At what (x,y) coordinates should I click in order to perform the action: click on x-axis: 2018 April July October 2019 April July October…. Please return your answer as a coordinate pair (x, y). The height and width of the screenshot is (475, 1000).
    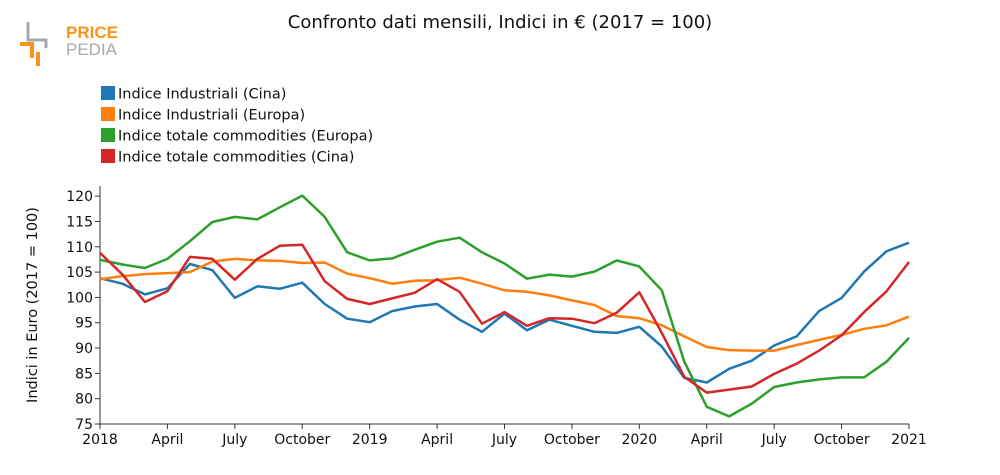
    Looking at the image, I should click on (504, 436).